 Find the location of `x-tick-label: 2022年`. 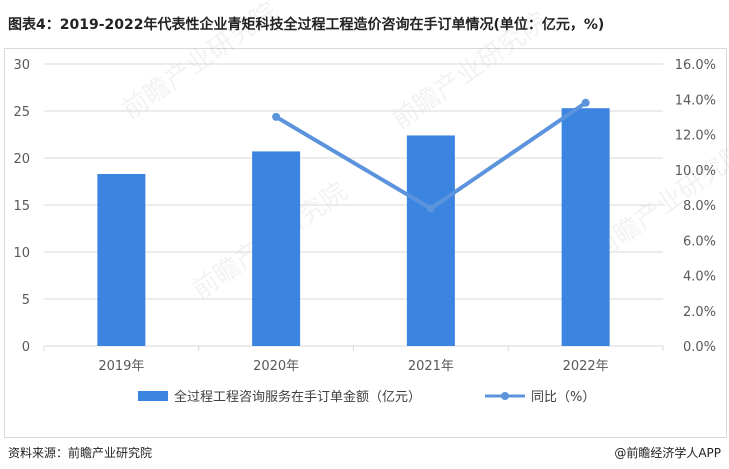

x-tick-label: 2022年 is located at coordinates (586, 366).